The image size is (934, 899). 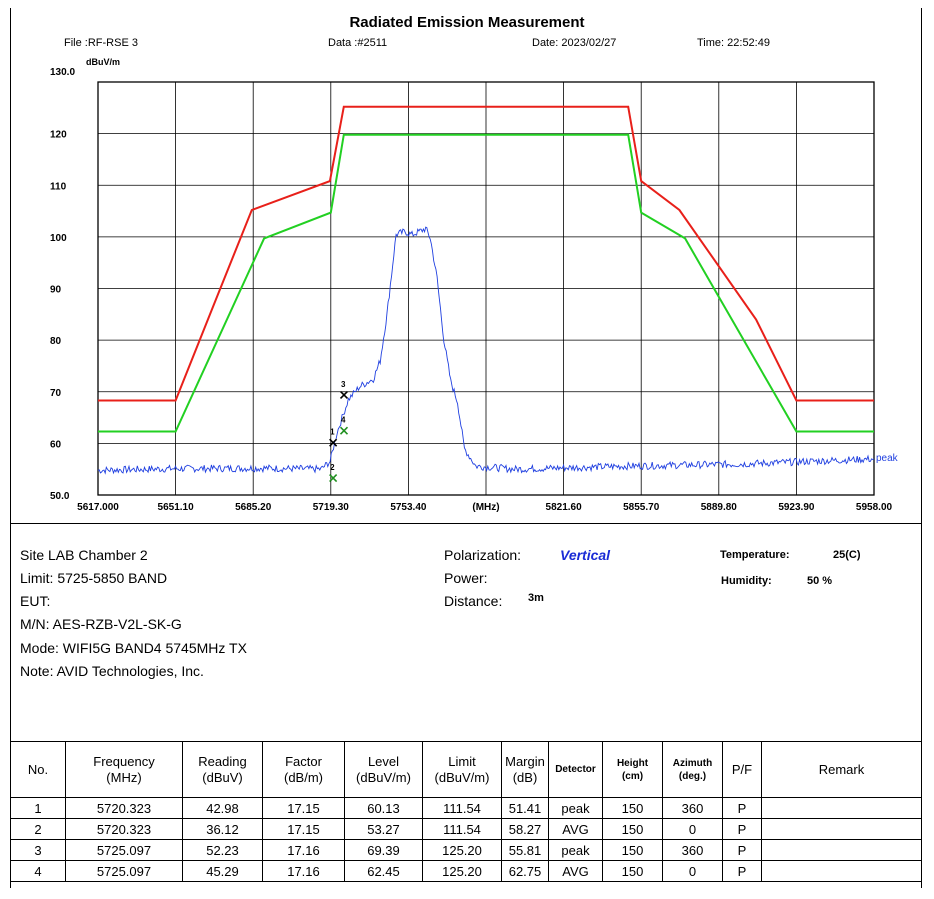 What do you see at coordinates (467, 22) in the screenshot?
I see `chart-title: Radiated Emission Measurement` at bounding box center [467, 22].